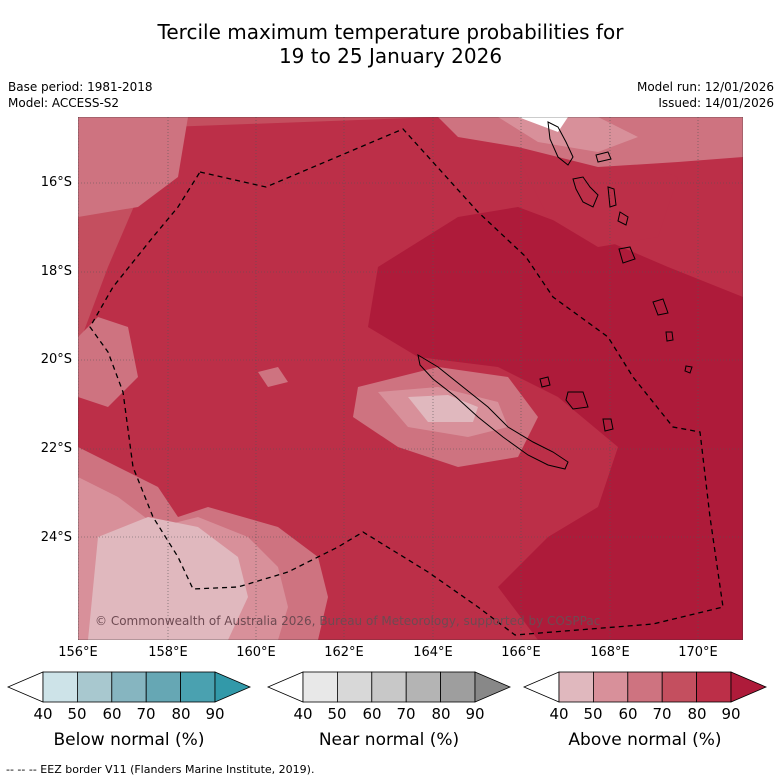 The width and height of the screenshot is (781, 781). Describe the element at coordinates (698, 652) in the screenshot. I see `lon-label-170e: 170°E` at that location.